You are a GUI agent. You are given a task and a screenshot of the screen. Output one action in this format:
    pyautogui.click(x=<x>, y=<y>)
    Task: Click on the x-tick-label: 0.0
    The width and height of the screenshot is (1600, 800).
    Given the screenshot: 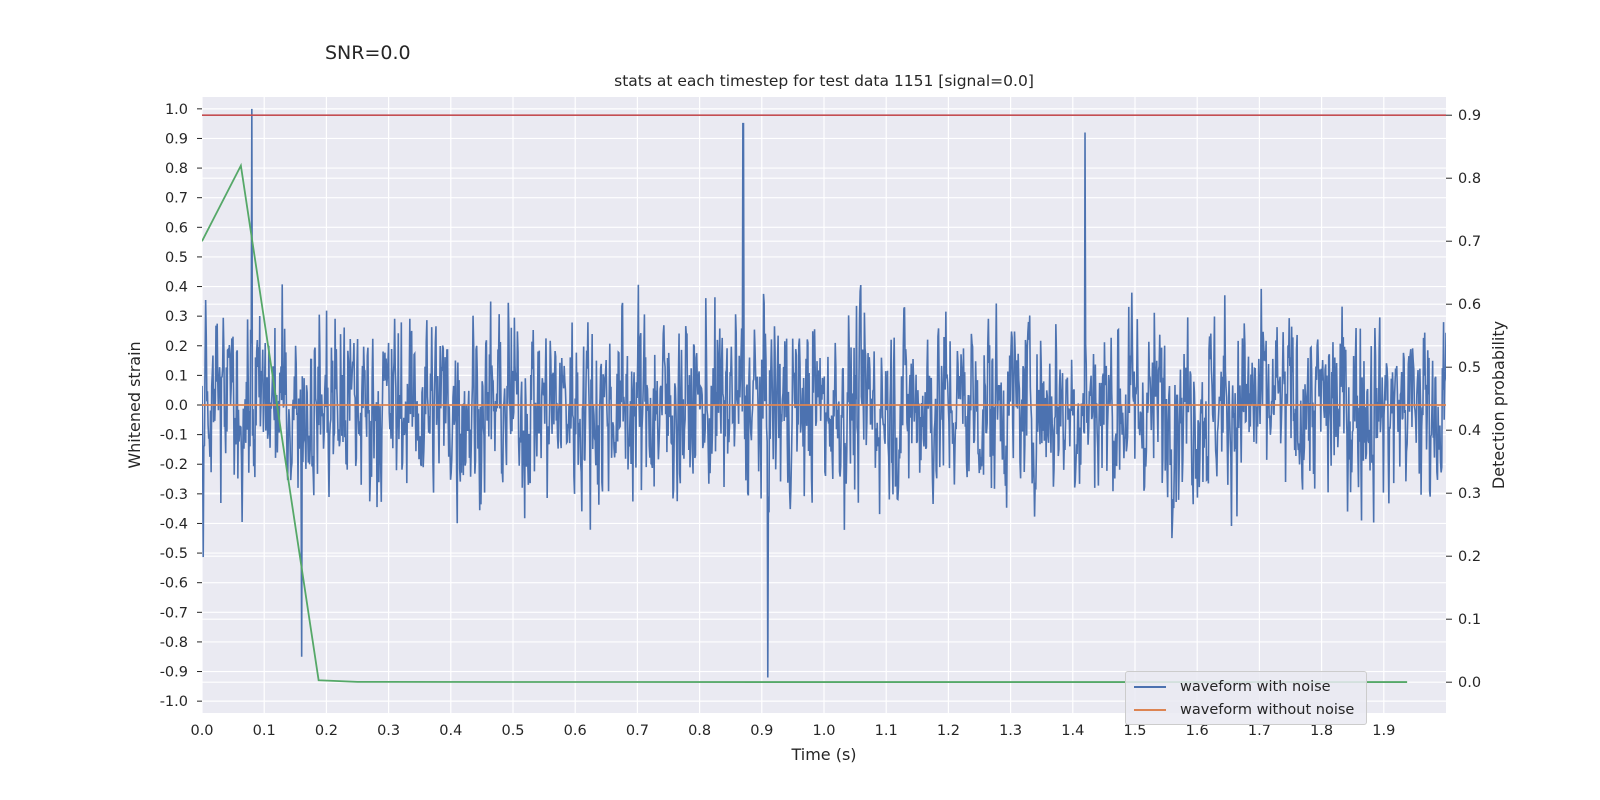 What is the action you would take?
    pyautogui.click(x=201, y=731)
    